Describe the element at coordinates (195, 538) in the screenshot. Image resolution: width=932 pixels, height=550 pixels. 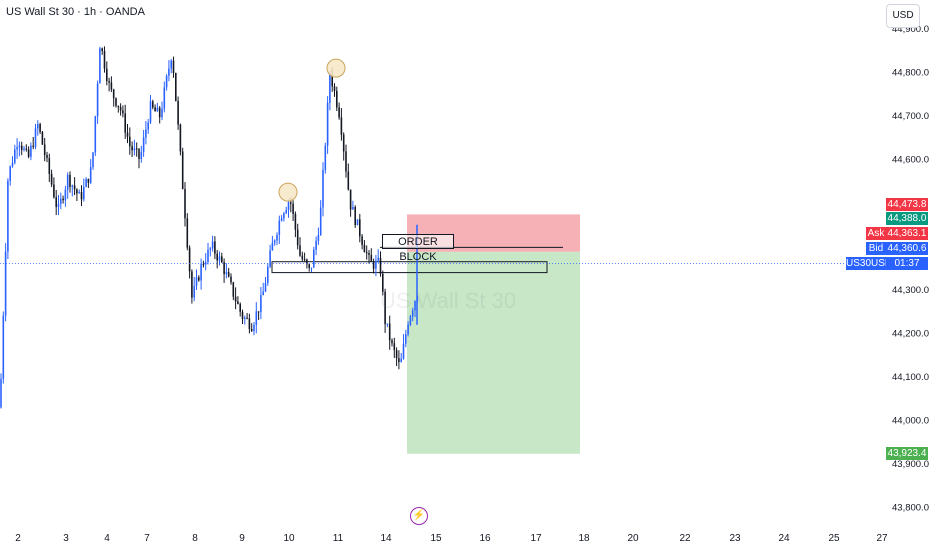
I see `time-tick-label: 8` at that location.